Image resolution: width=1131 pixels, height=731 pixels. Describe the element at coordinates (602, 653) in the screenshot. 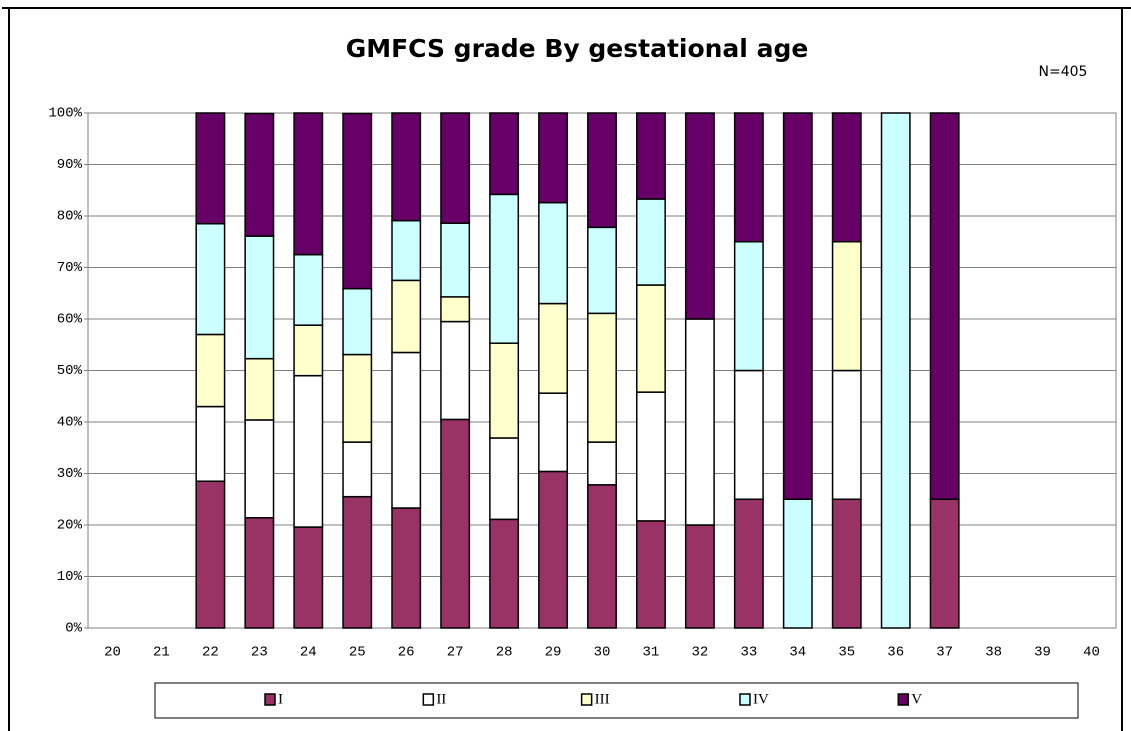

I see `x-tick-label: 30` at that location.